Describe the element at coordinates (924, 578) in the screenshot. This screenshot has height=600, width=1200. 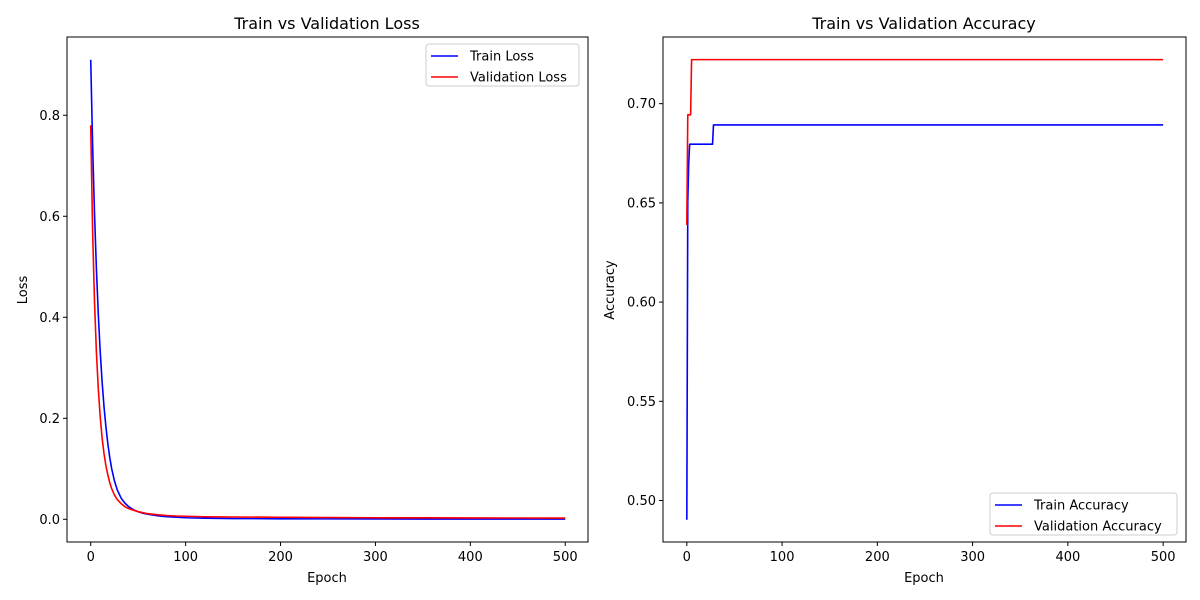
I see `accuracy-x-axis-label: Epoch` at that location.